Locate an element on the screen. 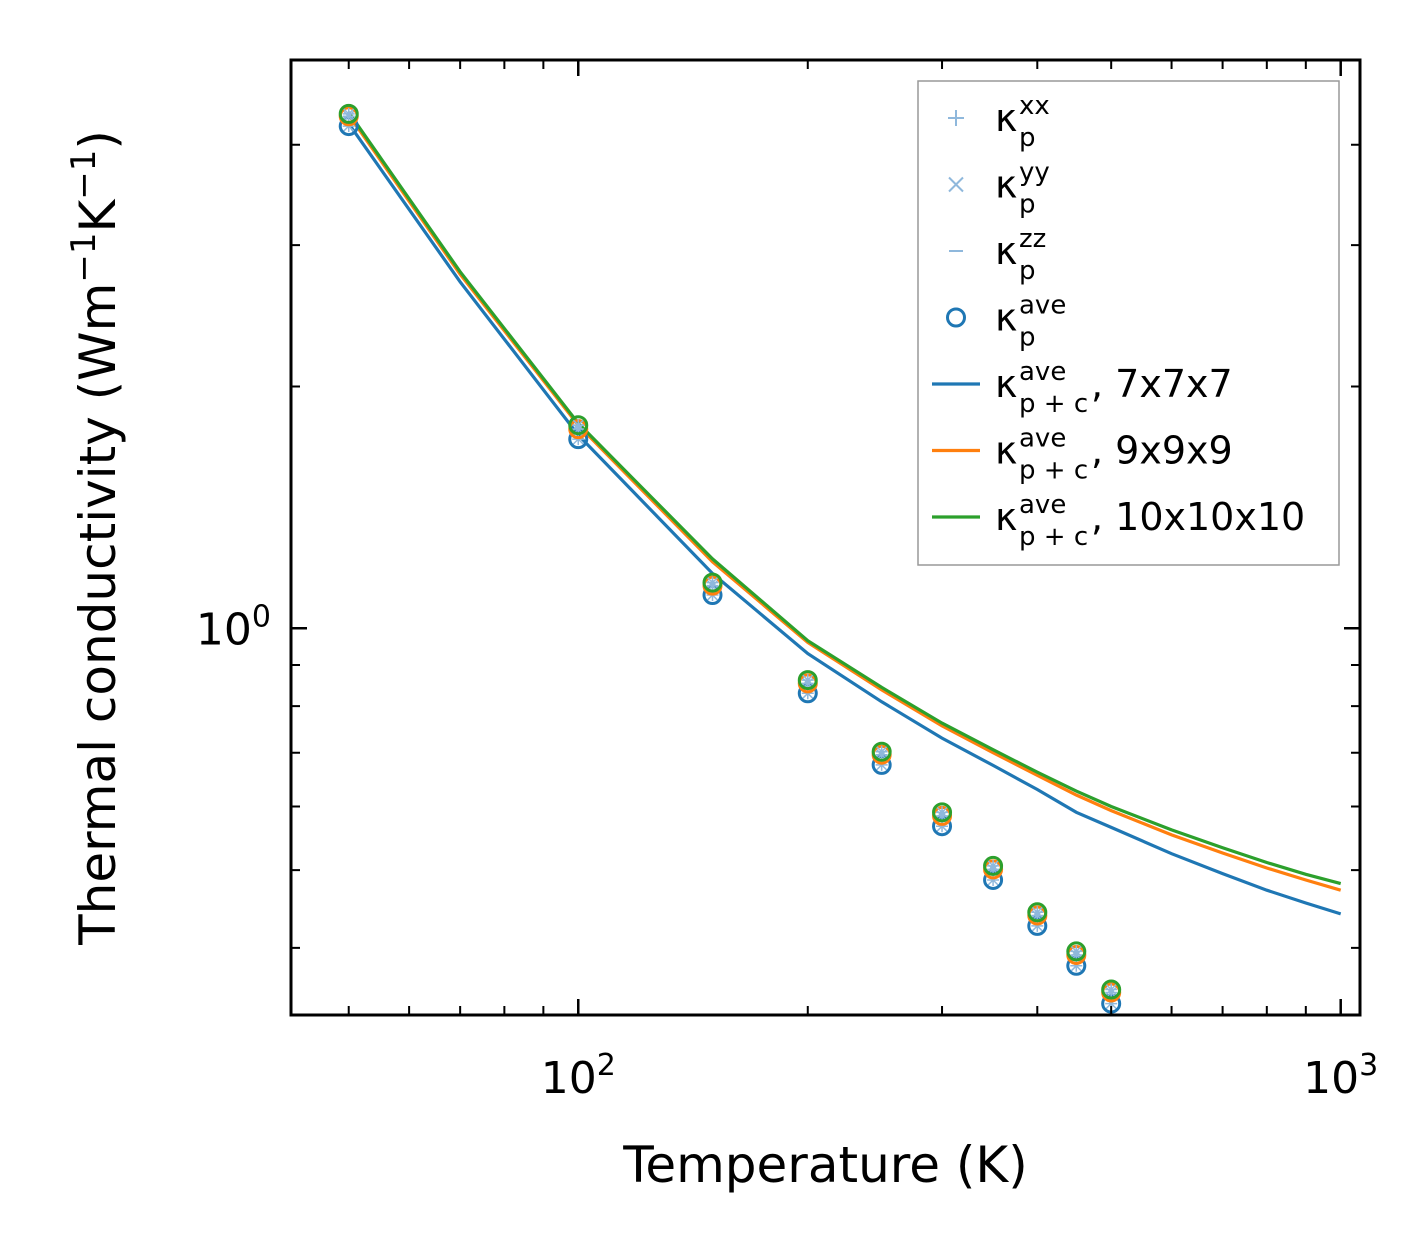 This screenshot has height=1254, width=1421. y-tick-exponent: 0 is located at coordinates (261, 616).